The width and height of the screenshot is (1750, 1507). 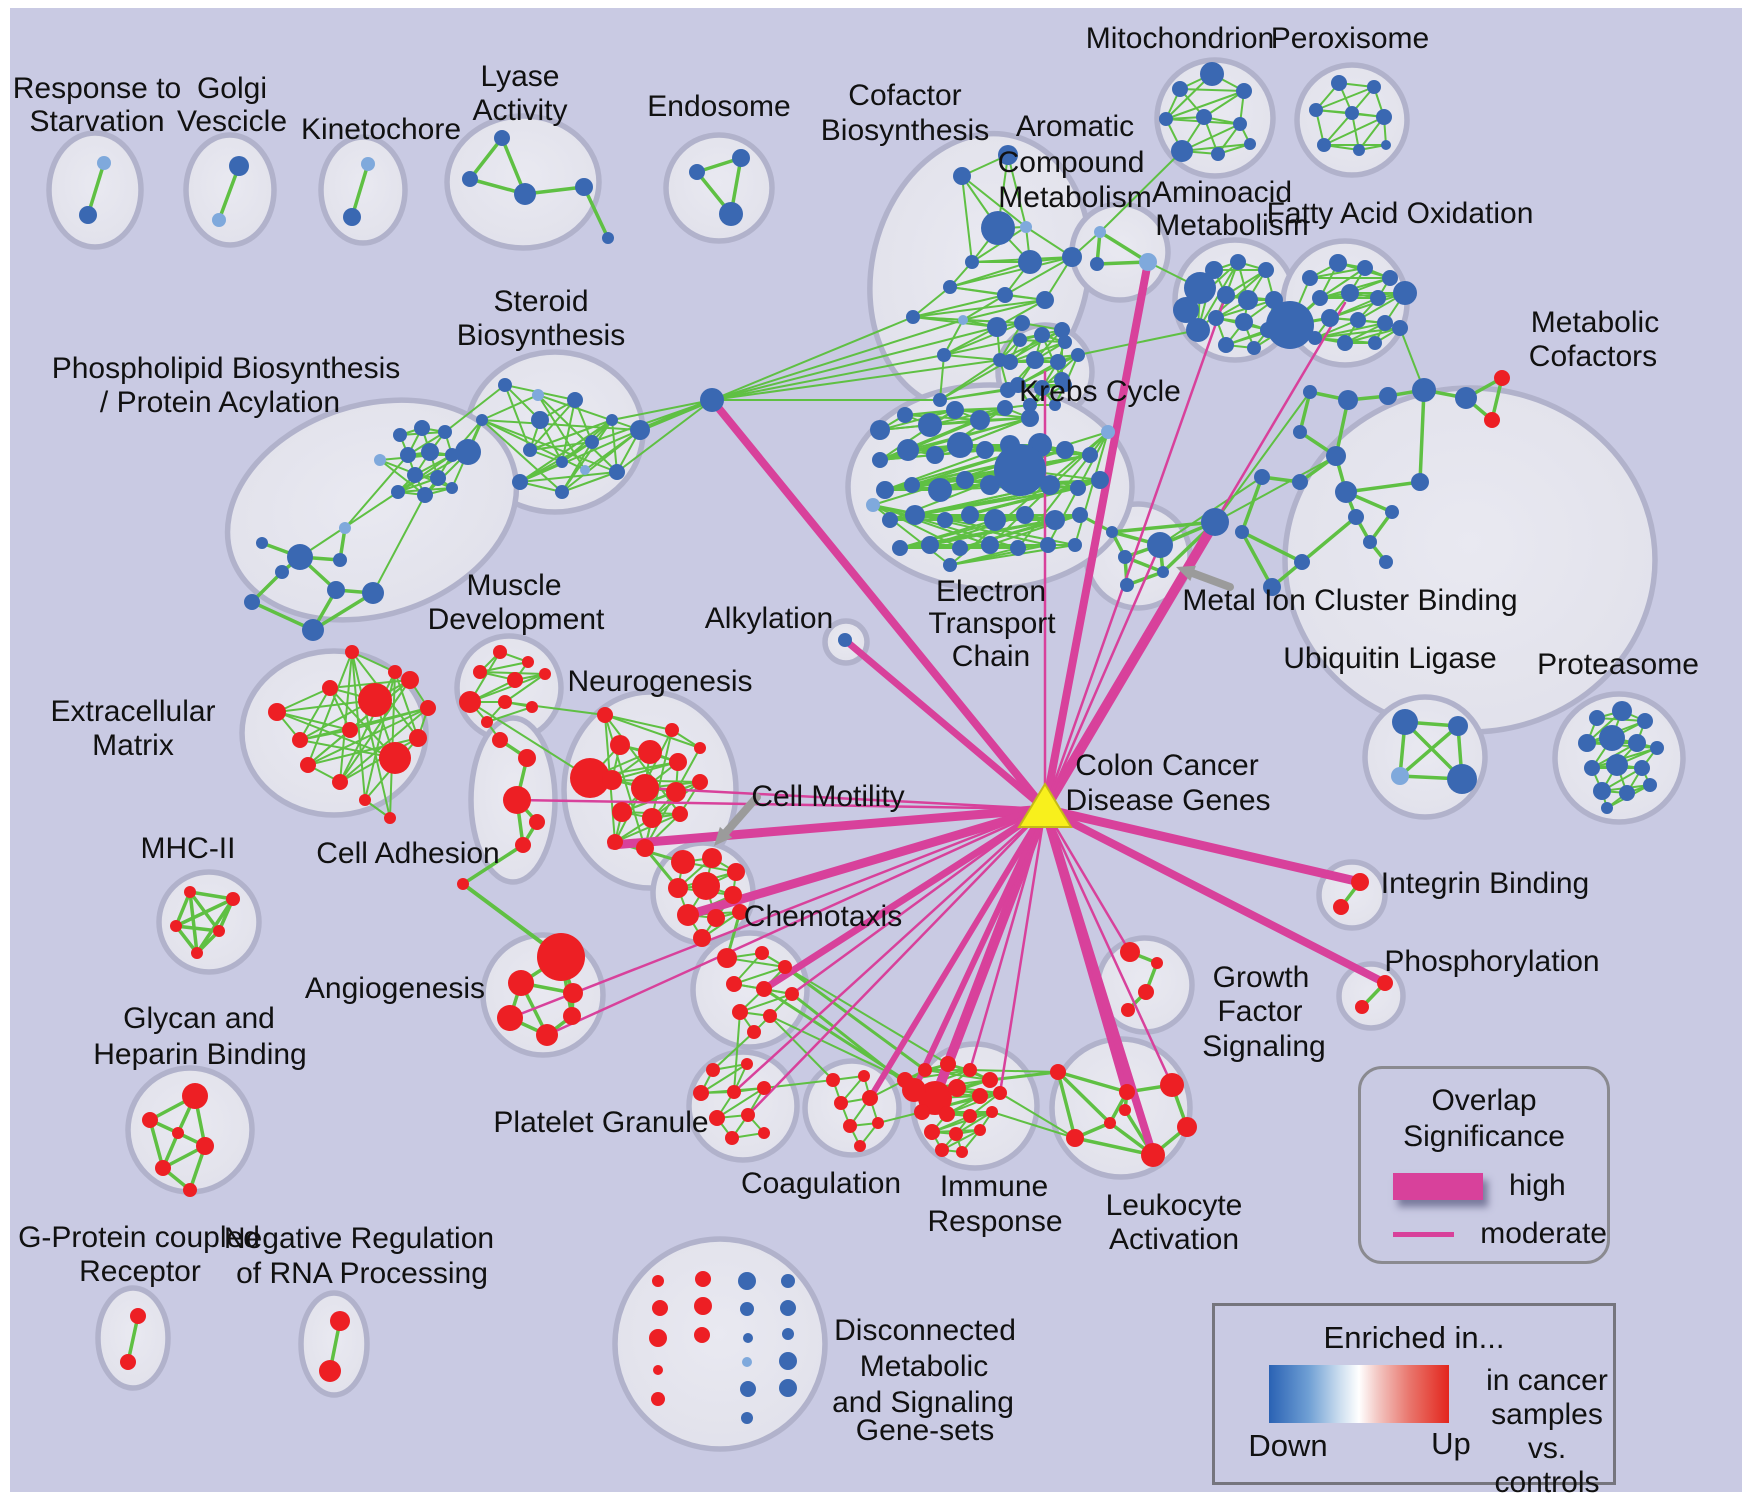 I want to click on cluster-label-immune-1: Immune, so click(x=994, y=1186).